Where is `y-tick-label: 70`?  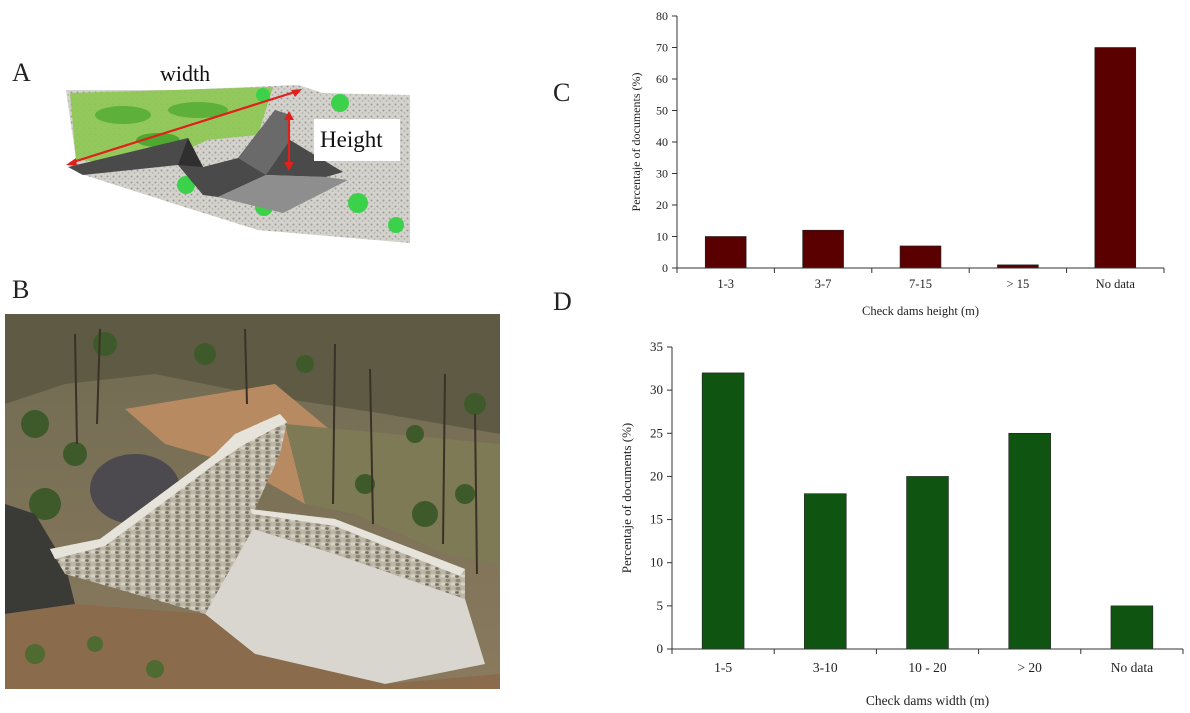 y-tick-label: 70 is located at coordinates (662, 48).